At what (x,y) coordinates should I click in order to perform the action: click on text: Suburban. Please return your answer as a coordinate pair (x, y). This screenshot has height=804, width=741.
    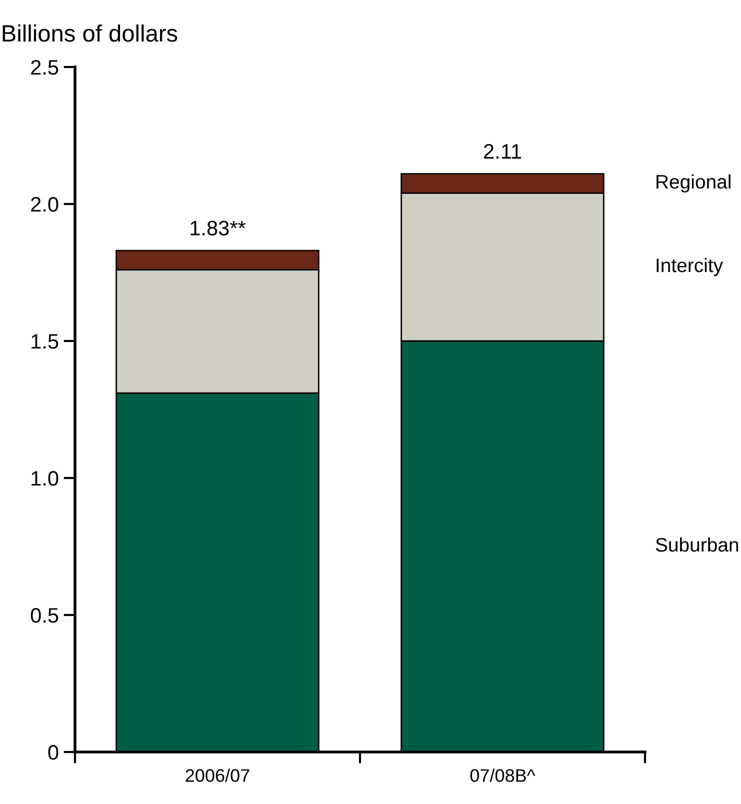
    Looking at the image, I should click on (697, 544).